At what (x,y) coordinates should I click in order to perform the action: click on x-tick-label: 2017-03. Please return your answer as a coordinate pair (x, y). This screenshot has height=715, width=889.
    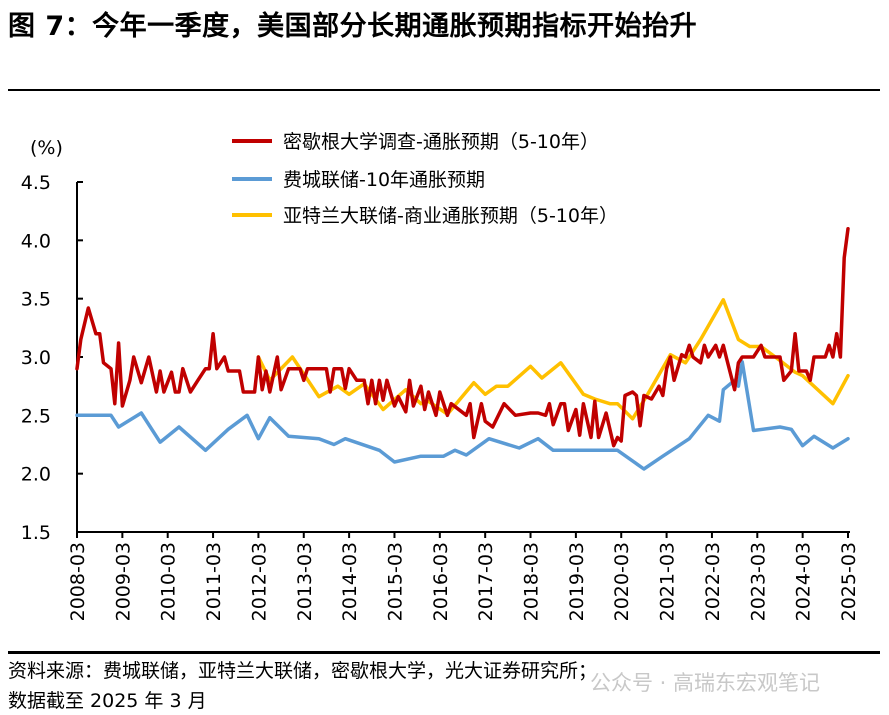
    Looking at the image, I should click on (486, 581).